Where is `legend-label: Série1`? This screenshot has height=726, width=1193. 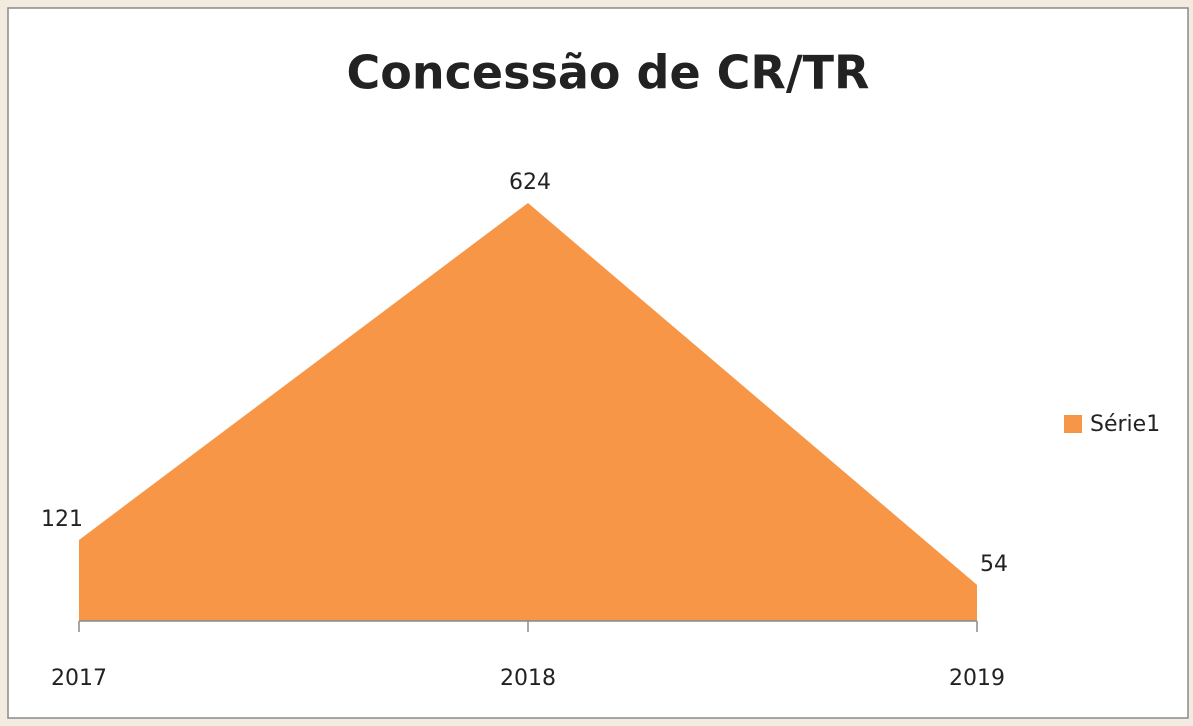 legend-label: Série1 is located at coordinates (1125, 424).